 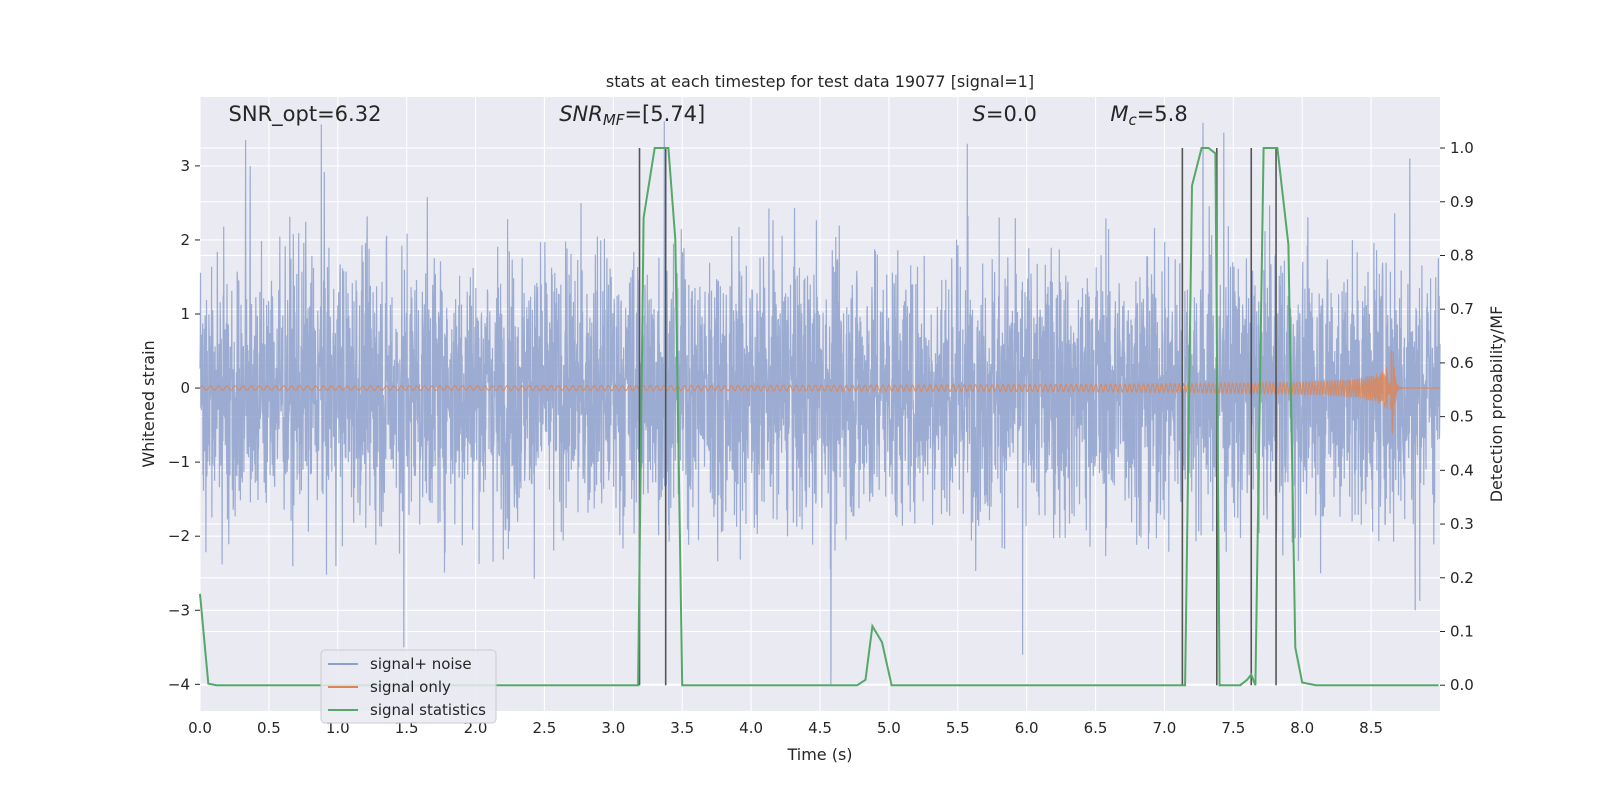 What do you see at coordinates (682, 728) in the screenshot?
I see `x-tick-label: 3.5` at bounding box center [682, 728].